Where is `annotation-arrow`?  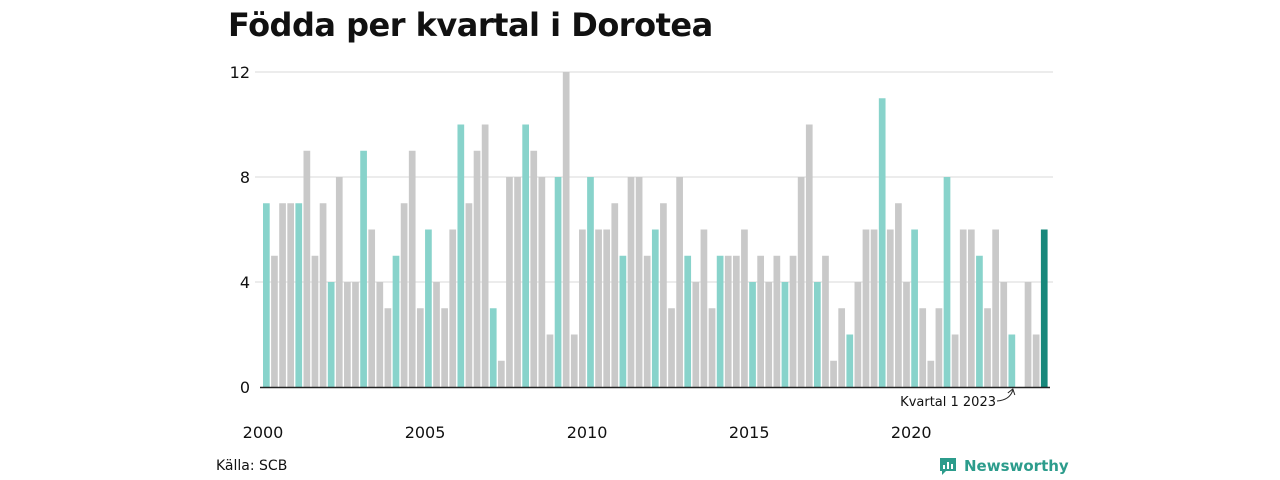 annotation-arrow is located at coordinates (1005, 395).